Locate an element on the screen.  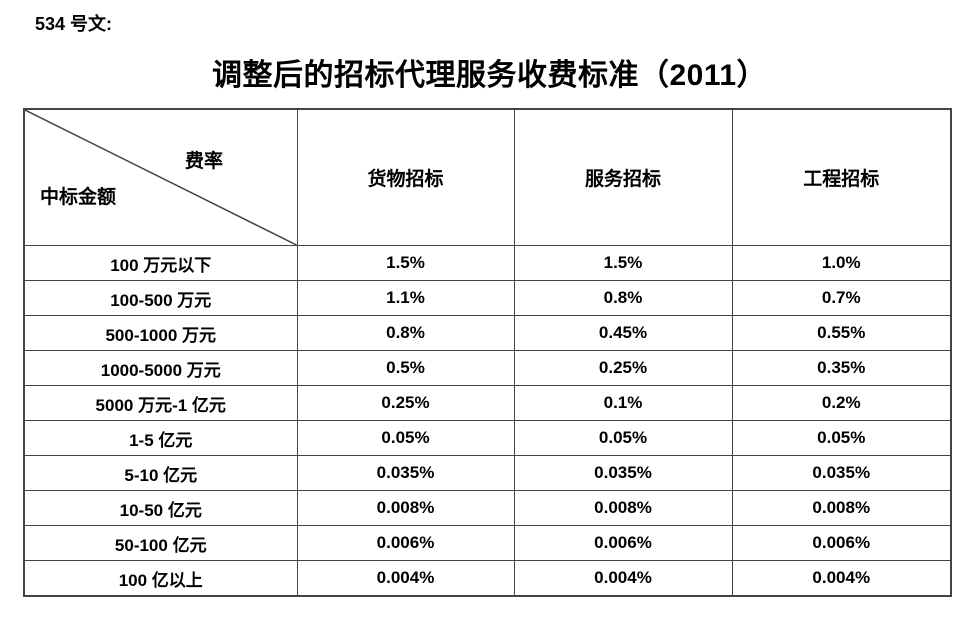
service-rate-cell: 1.5% is located at coordinates (623, 263).